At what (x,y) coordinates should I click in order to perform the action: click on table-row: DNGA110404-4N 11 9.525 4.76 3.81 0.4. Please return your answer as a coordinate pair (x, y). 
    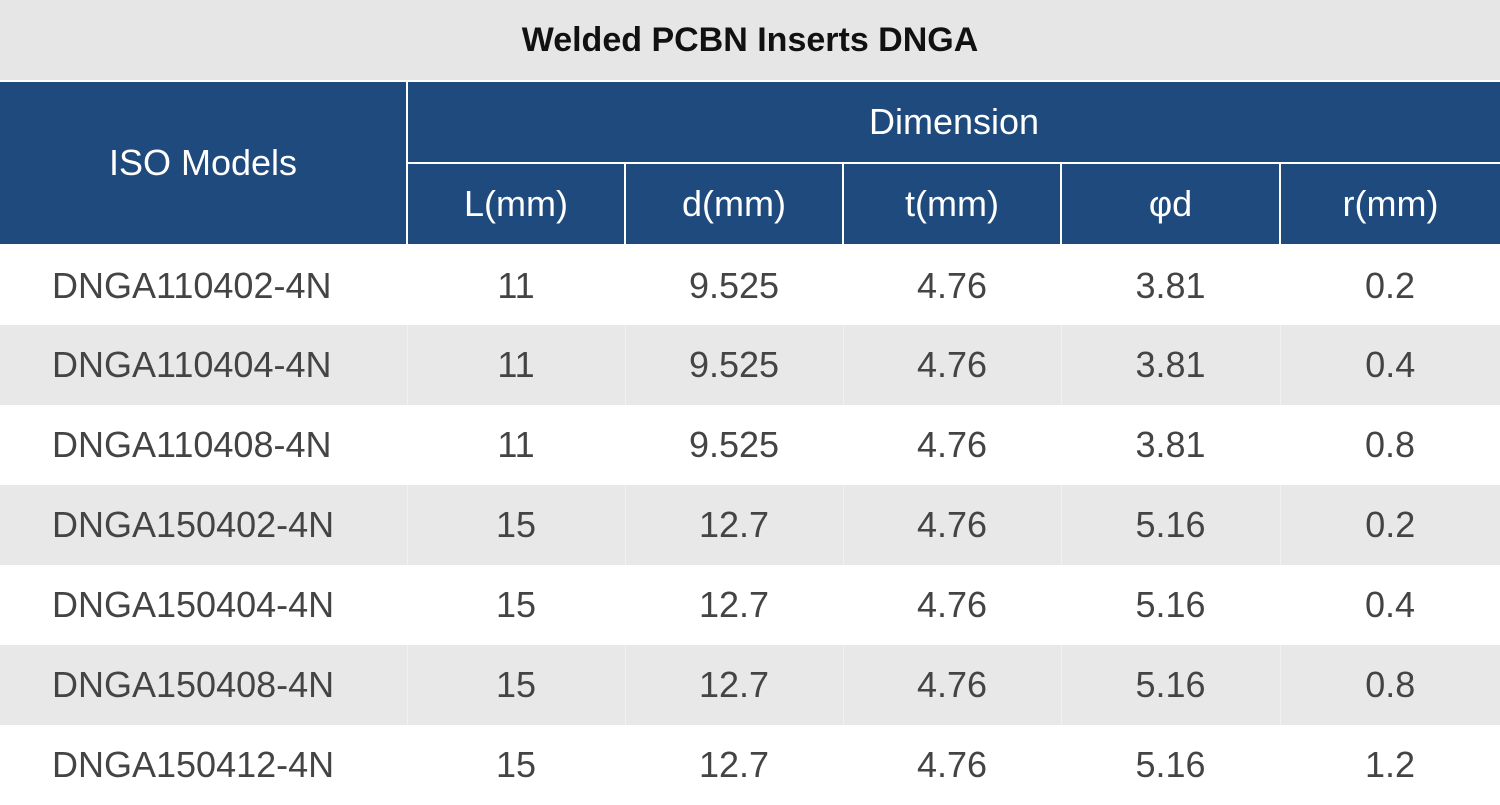
    Looking at the image, I should click on (750, 365).